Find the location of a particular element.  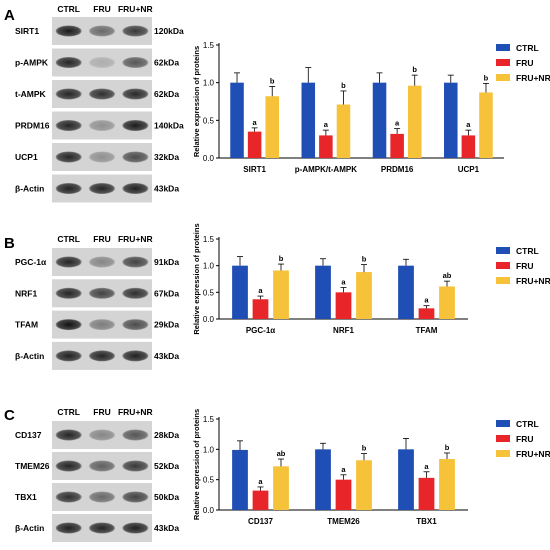

panel-letter-C: C is located at coordinates (9, 415).